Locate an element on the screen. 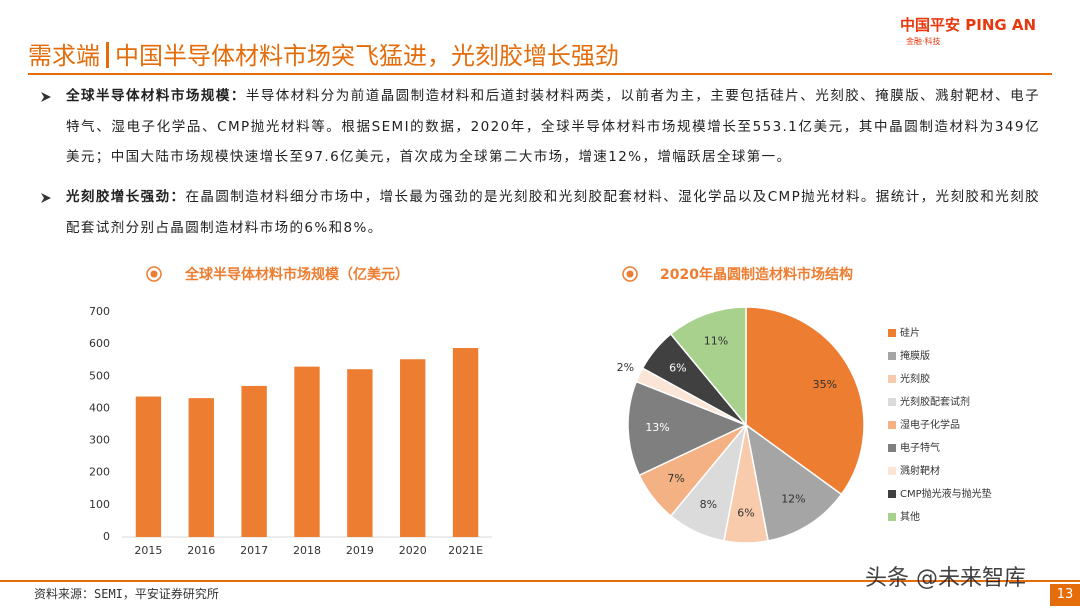  footer-rule is located at coordinates (540, 581).